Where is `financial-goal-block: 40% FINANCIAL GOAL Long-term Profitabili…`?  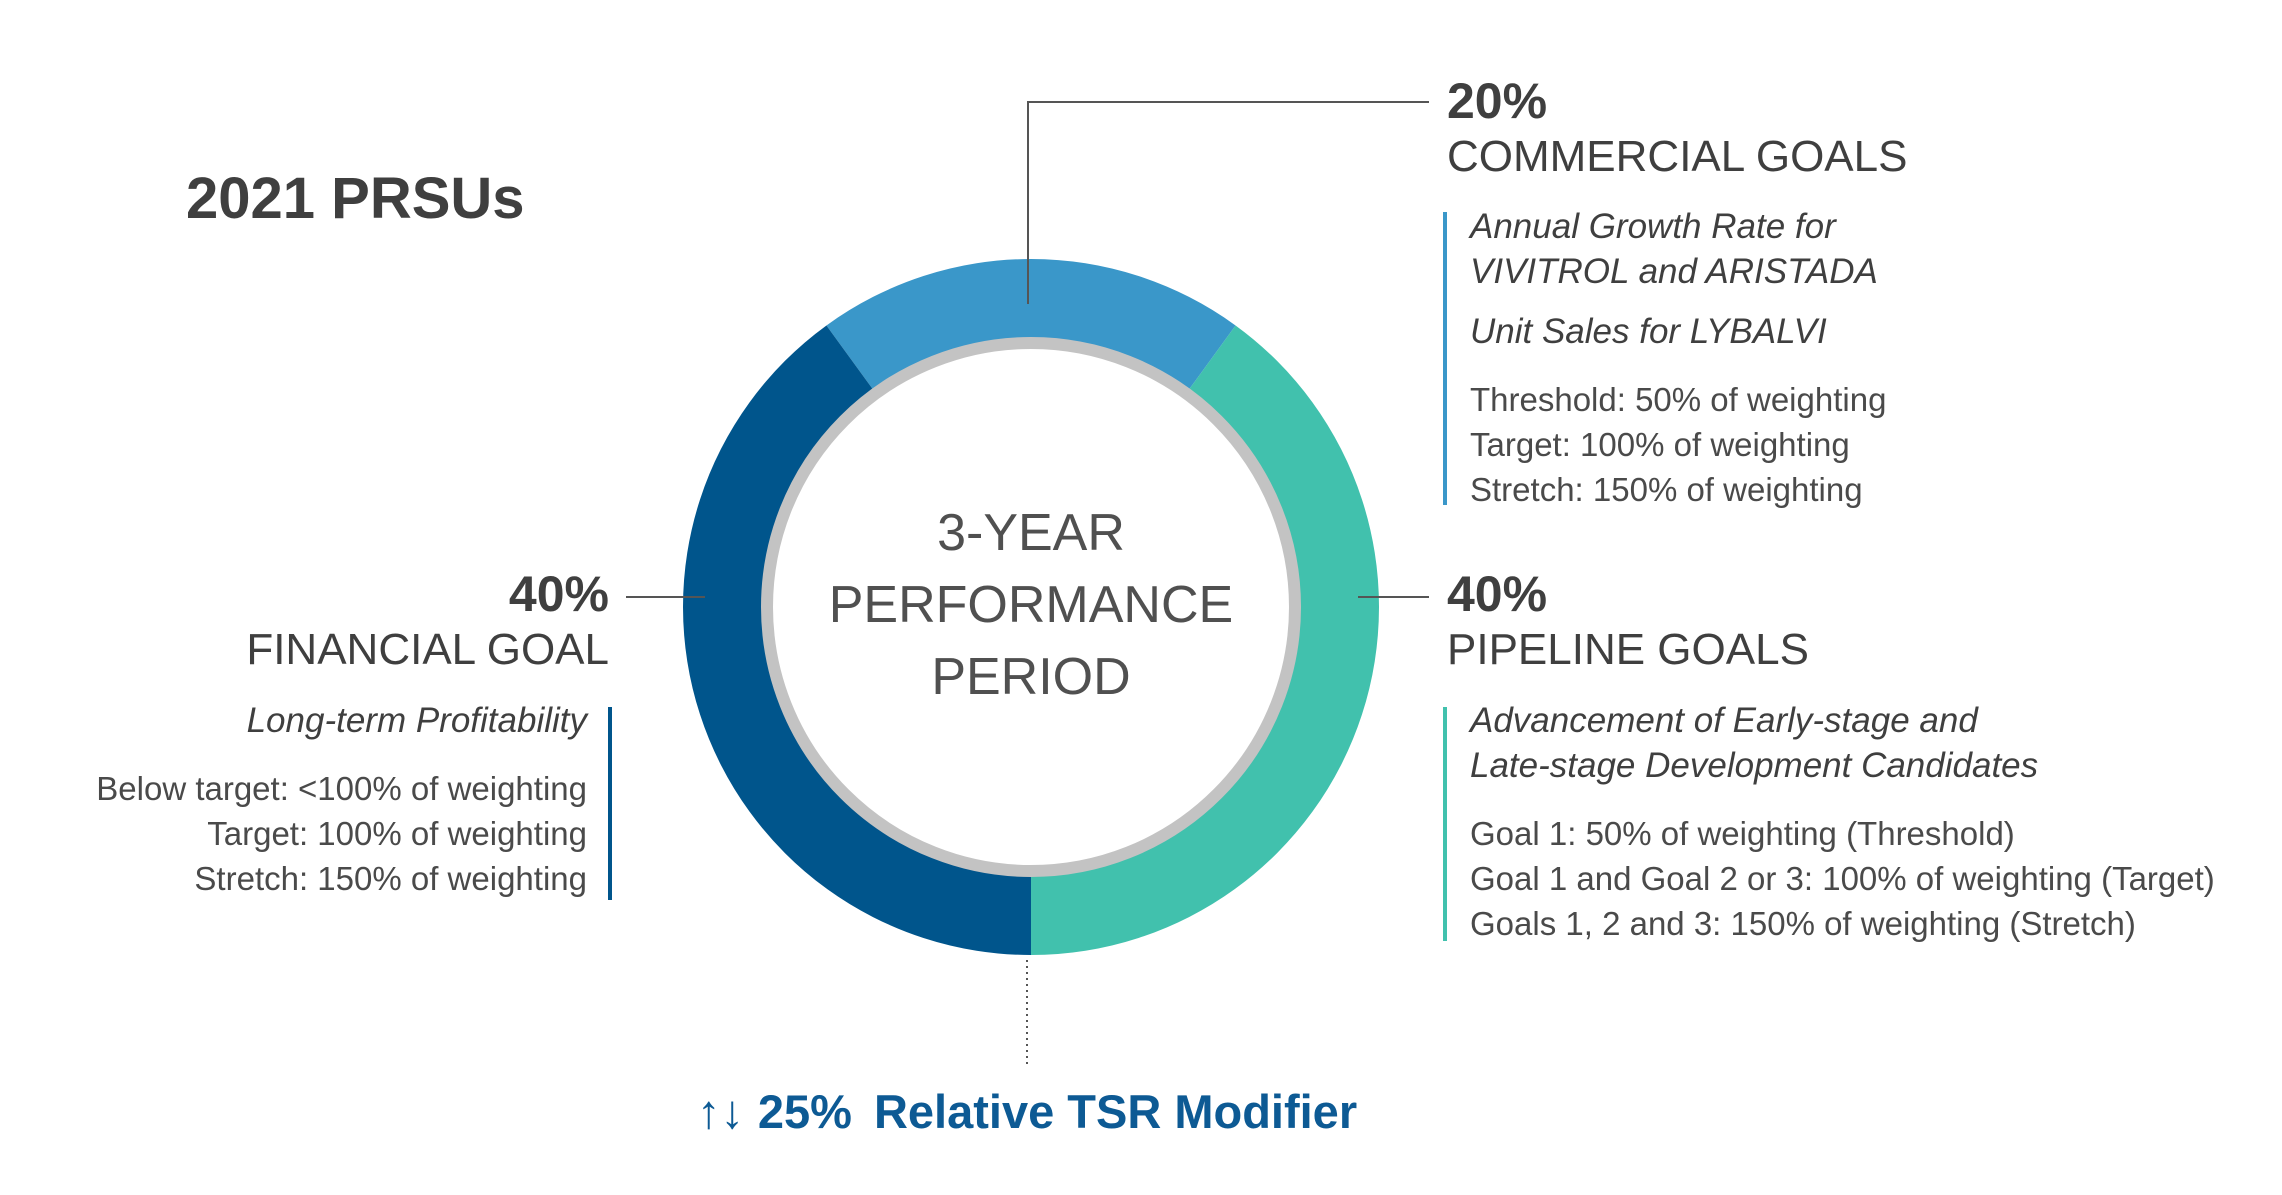
financial-goal-block: 40% FINANCIAL GOAL Long-term Profitabili… is located at coordinates (354, 733).